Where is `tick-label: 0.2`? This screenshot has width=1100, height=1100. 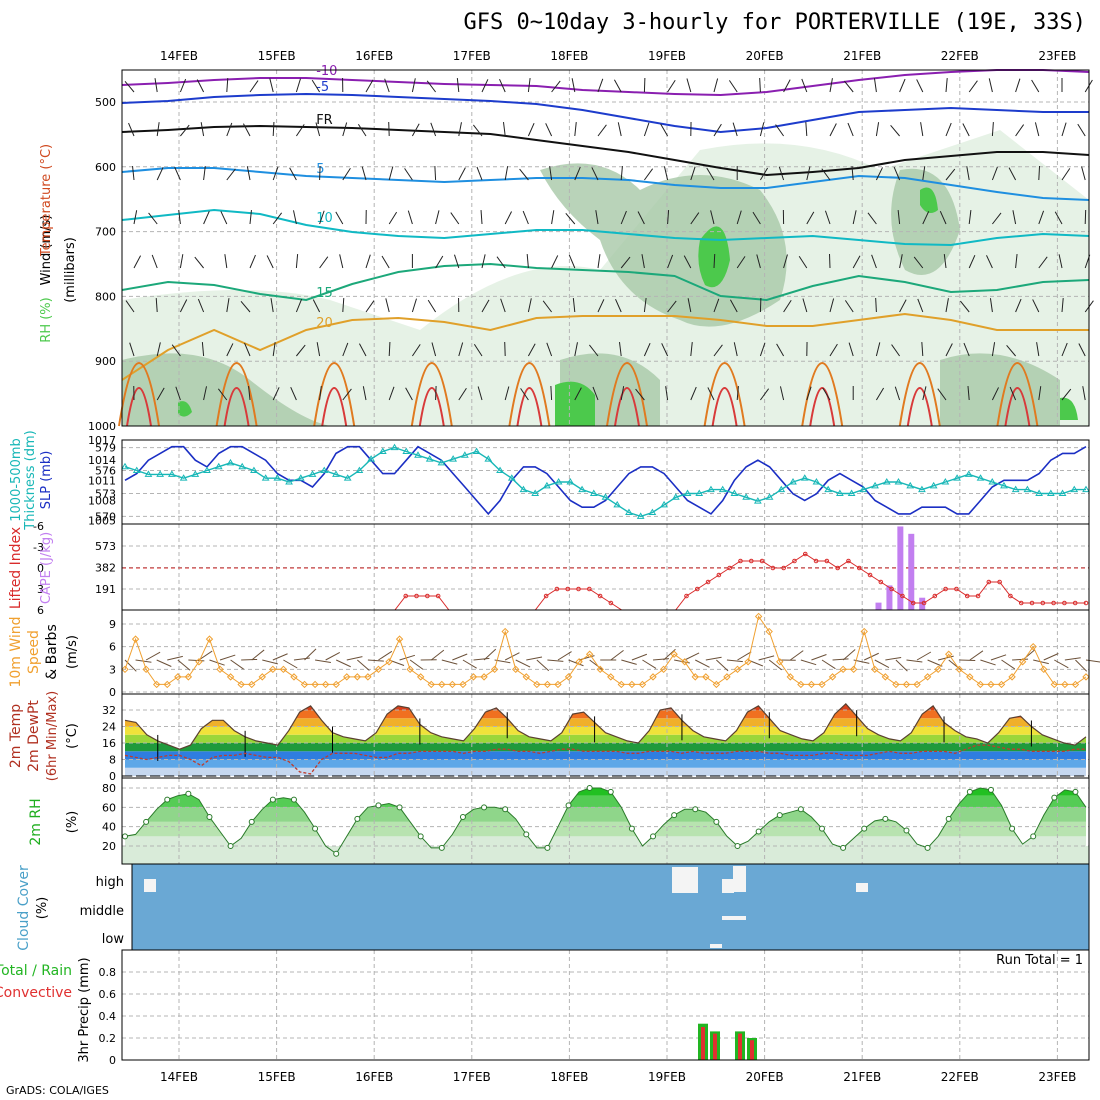
tick-label: 0.2 is located at coordinates (108, 1038).